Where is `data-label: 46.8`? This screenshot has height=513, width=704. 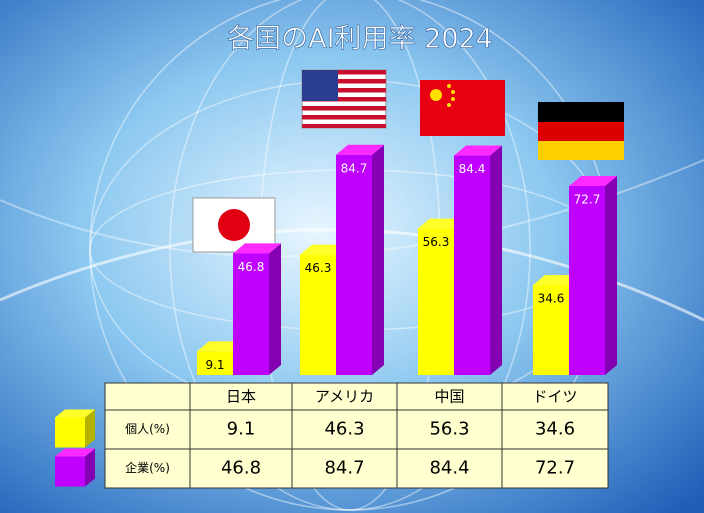
data-label: 46.8 is located at coordinates (251, 267).